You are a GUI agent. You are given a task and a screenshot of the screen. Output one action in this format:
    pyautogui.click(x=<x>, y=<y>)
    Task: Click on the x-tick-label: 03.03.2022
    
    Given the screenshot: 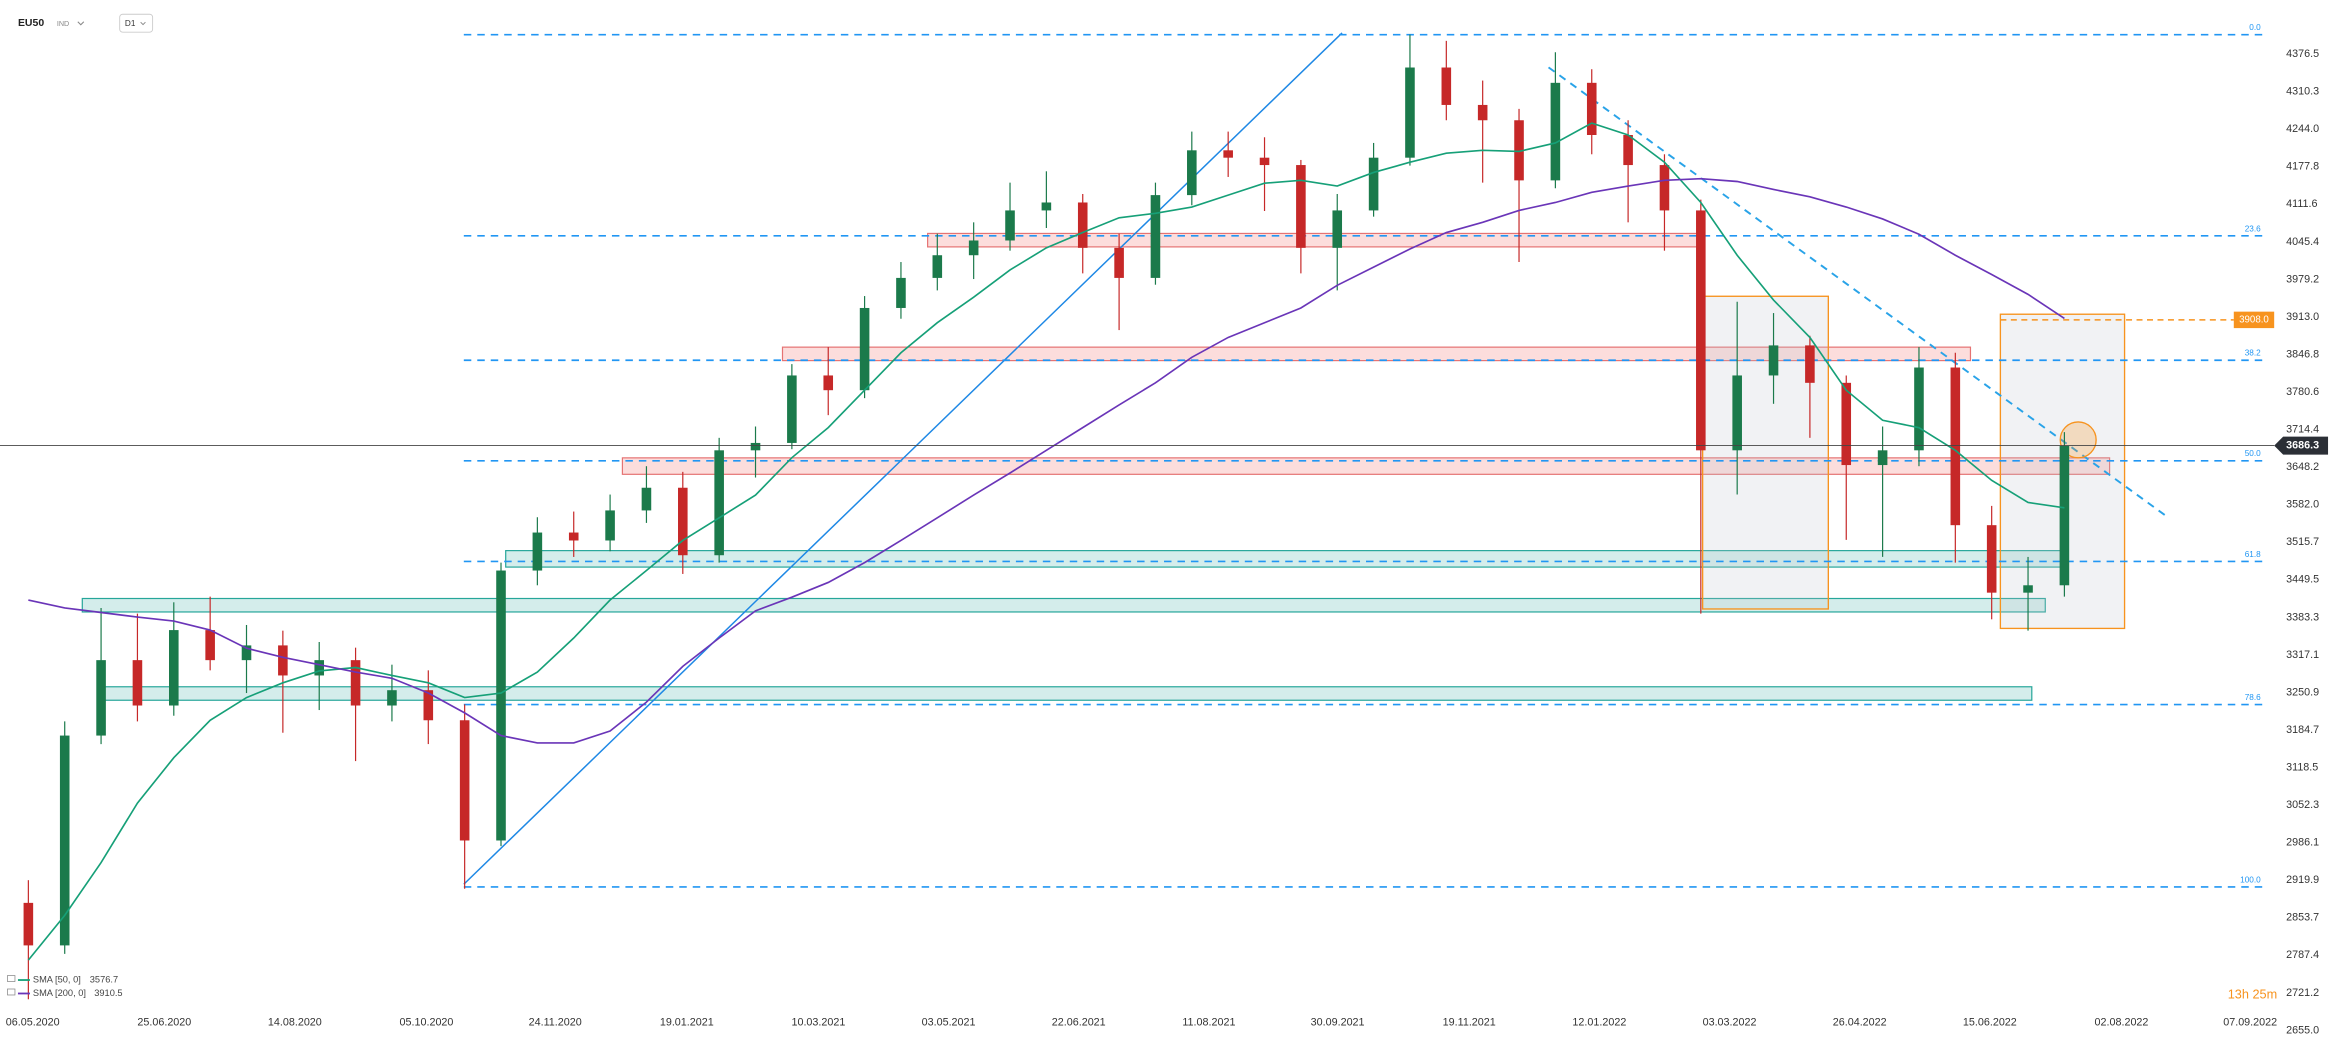 What is the action you would take?
    pyautogui.click(x=1730, y=1023)
    